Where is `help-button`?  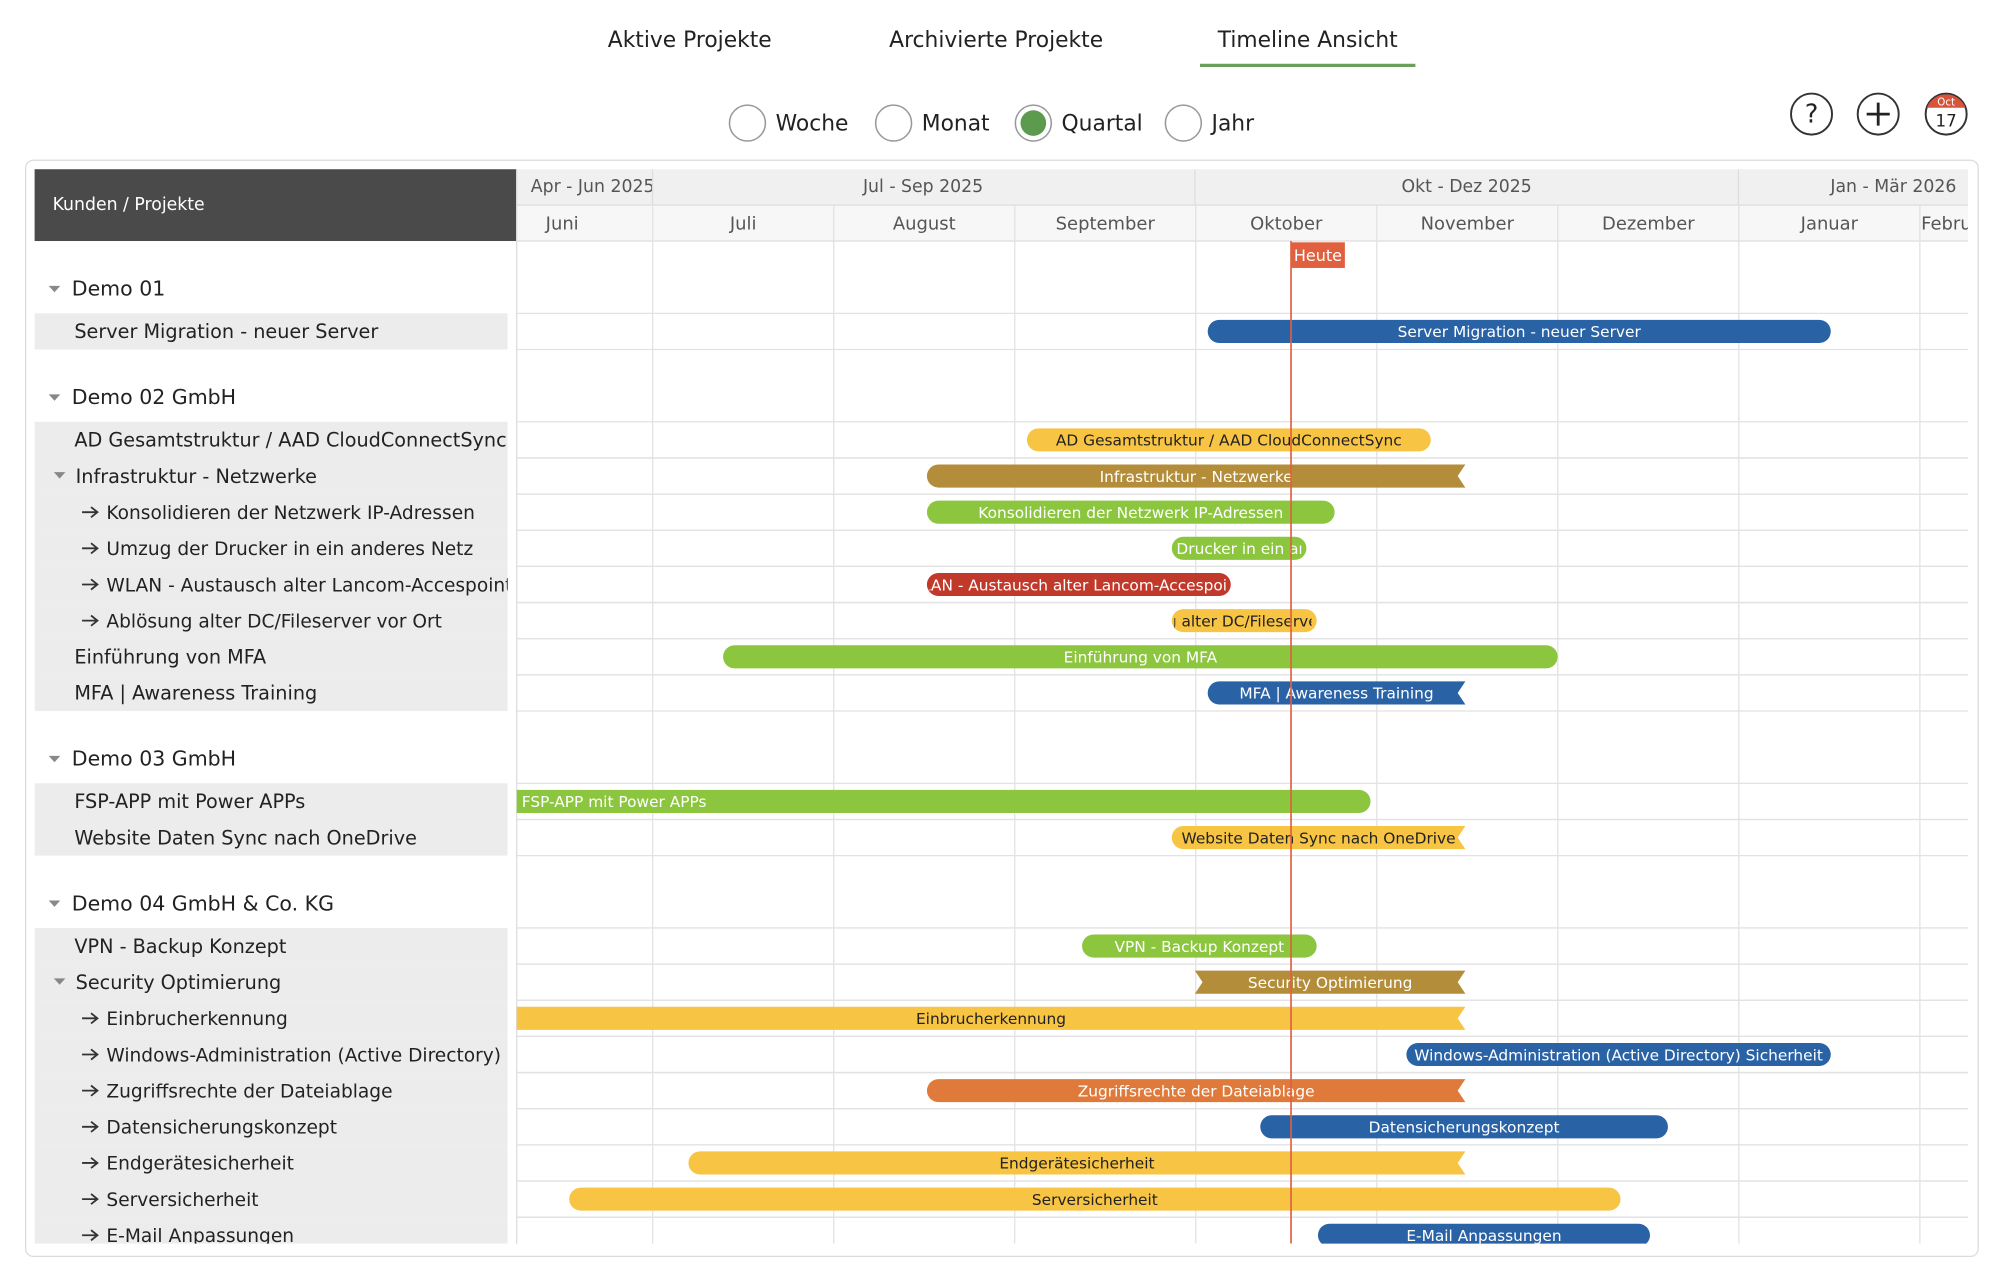 help-button is located at coordinates (1812, 114).